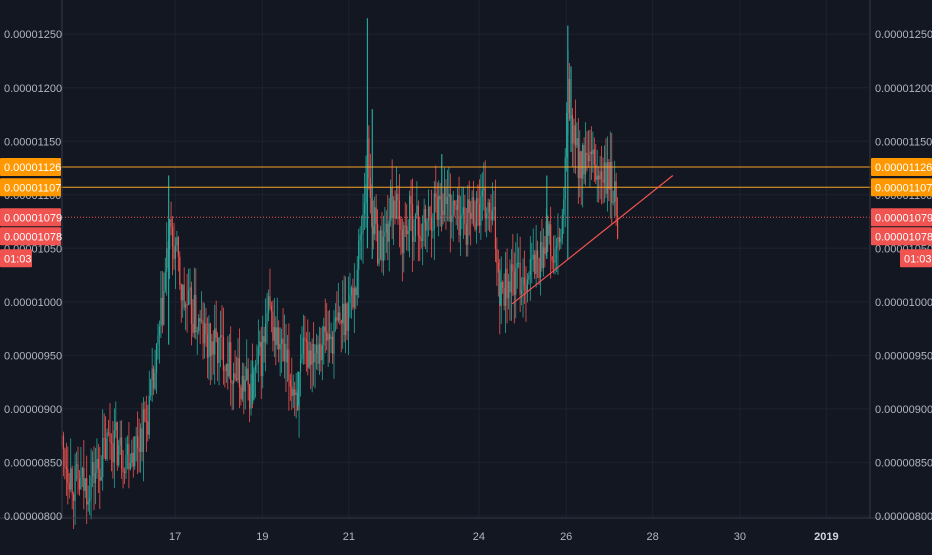 The width and height of the screenshot is (932, 555). Describe the element at coordinates (18, 259) in the screenshot. I see `countdown-label-left: 01:03` at that location.